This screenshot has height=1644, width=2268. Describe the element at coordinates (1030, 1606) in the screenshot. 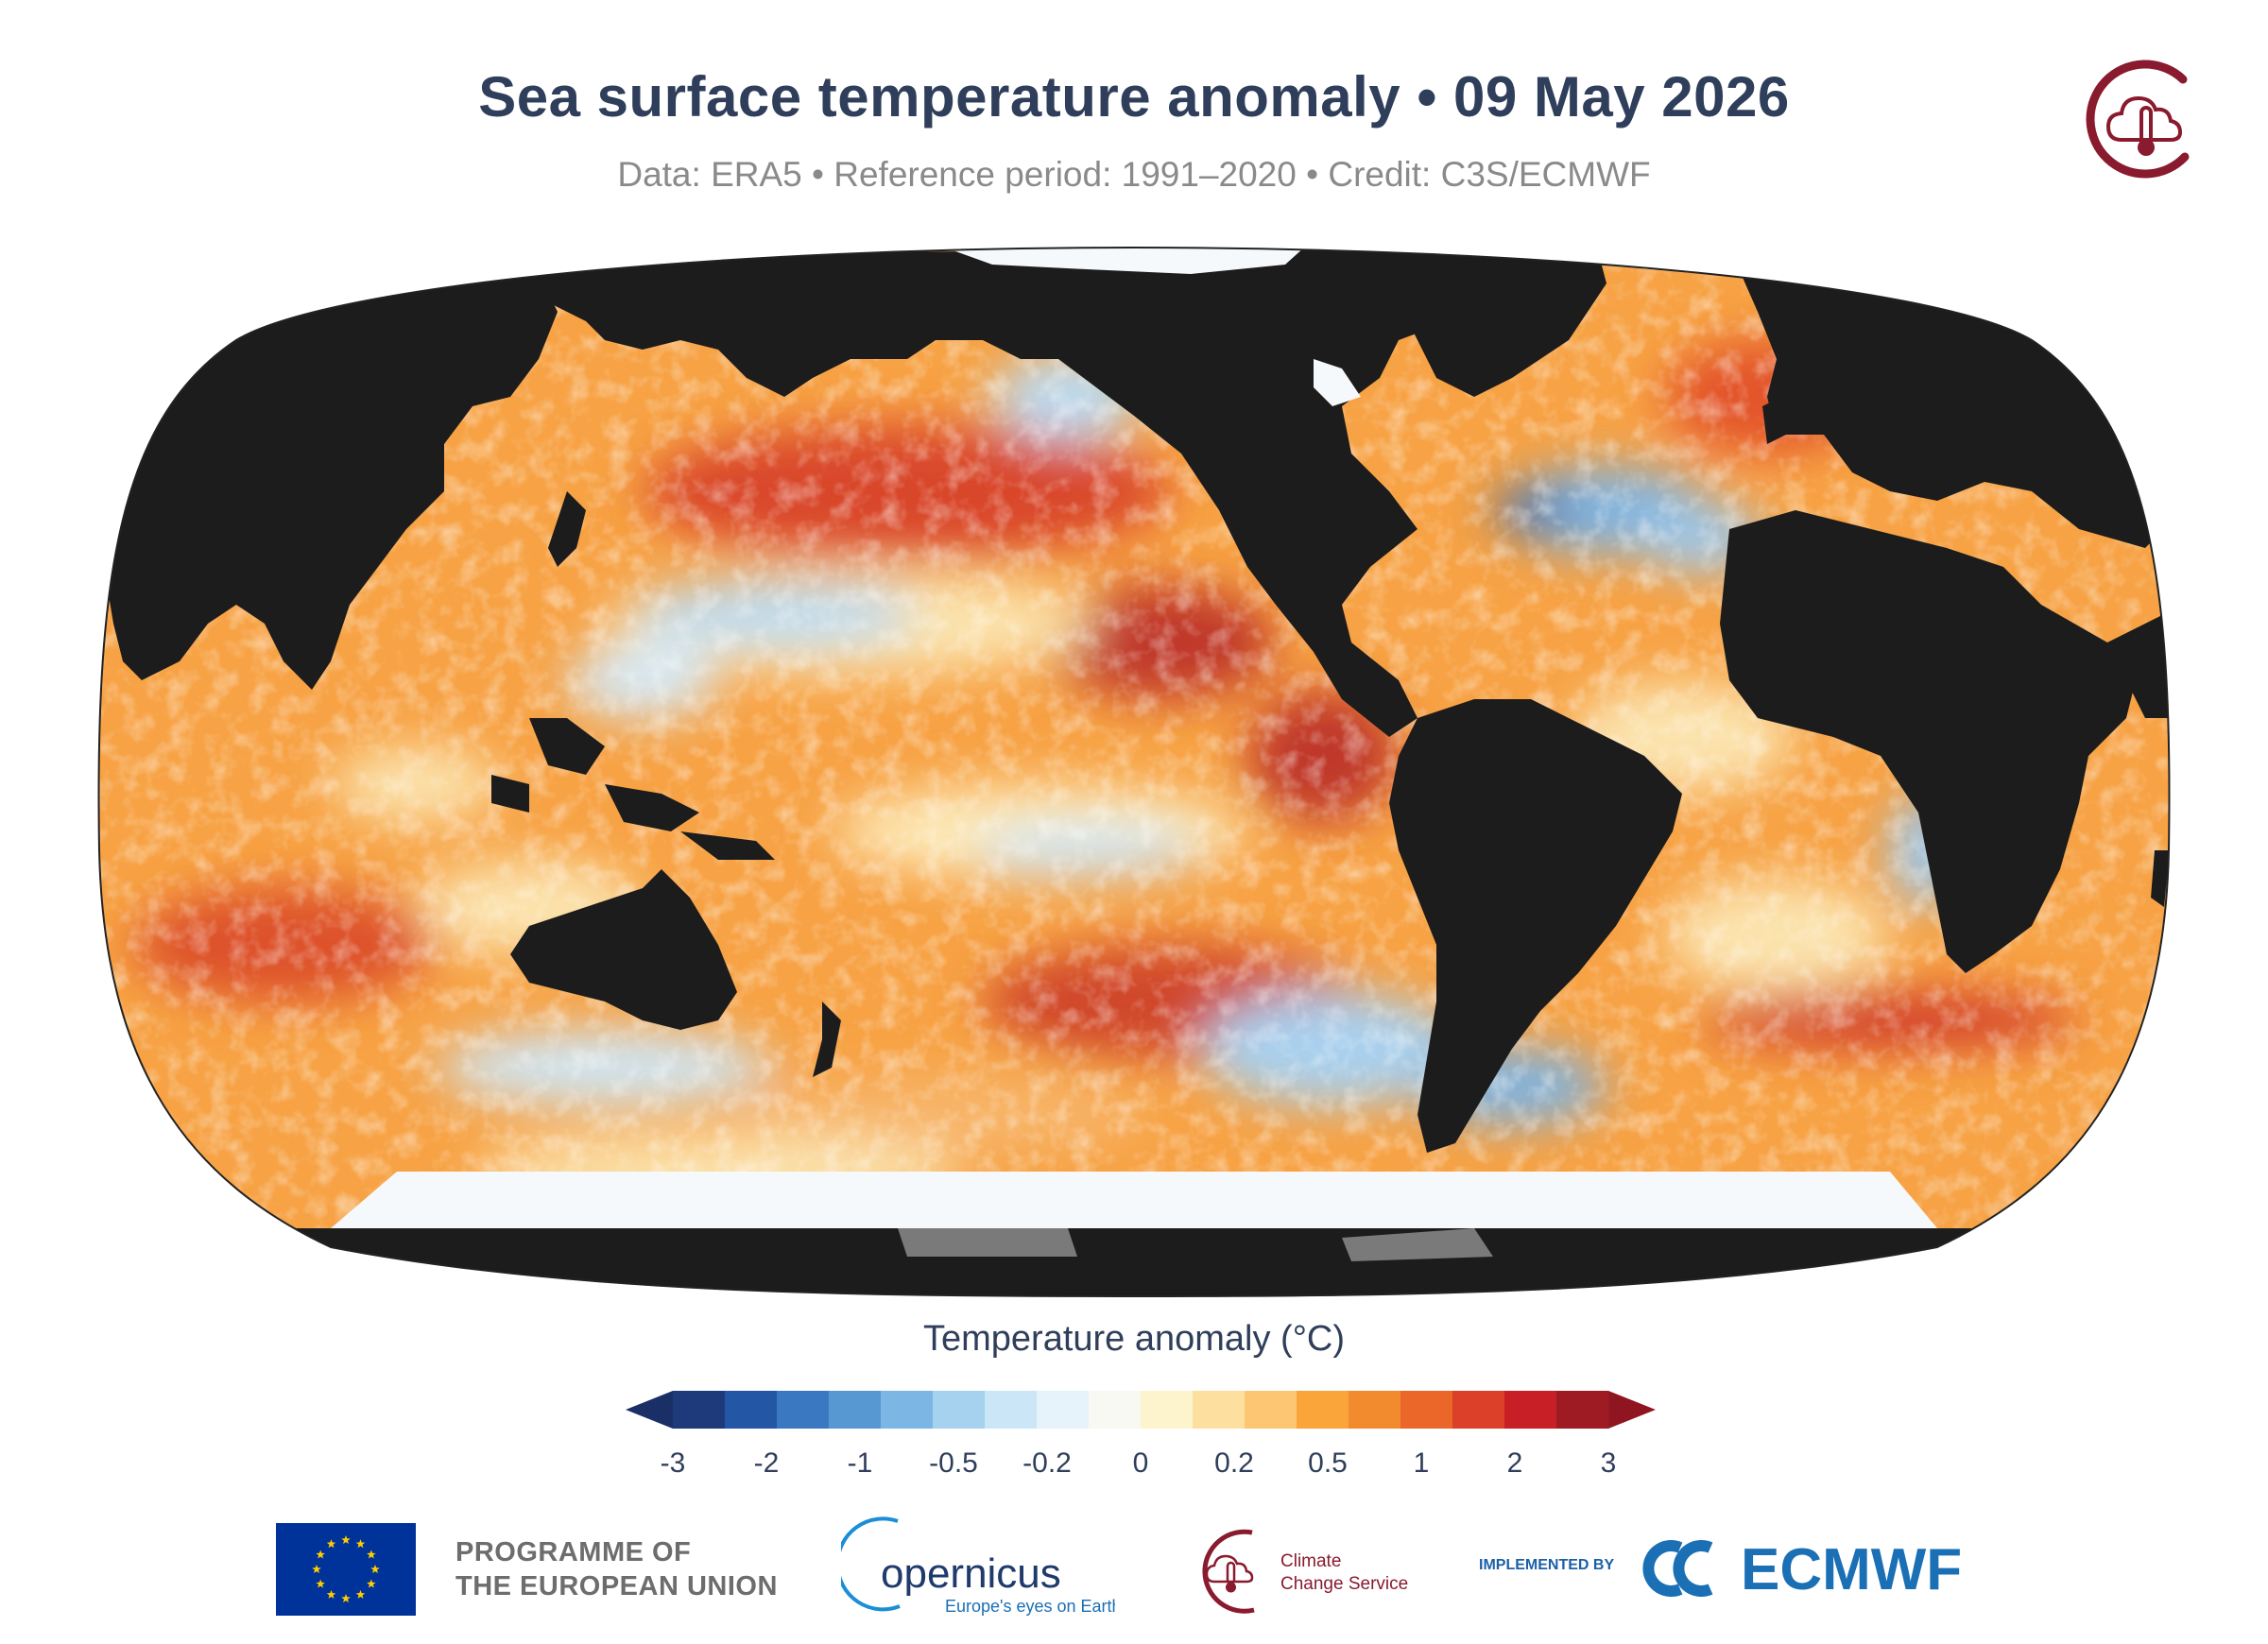

I see `copernicus-tagline: Europe's eyes on Earth` at that location.